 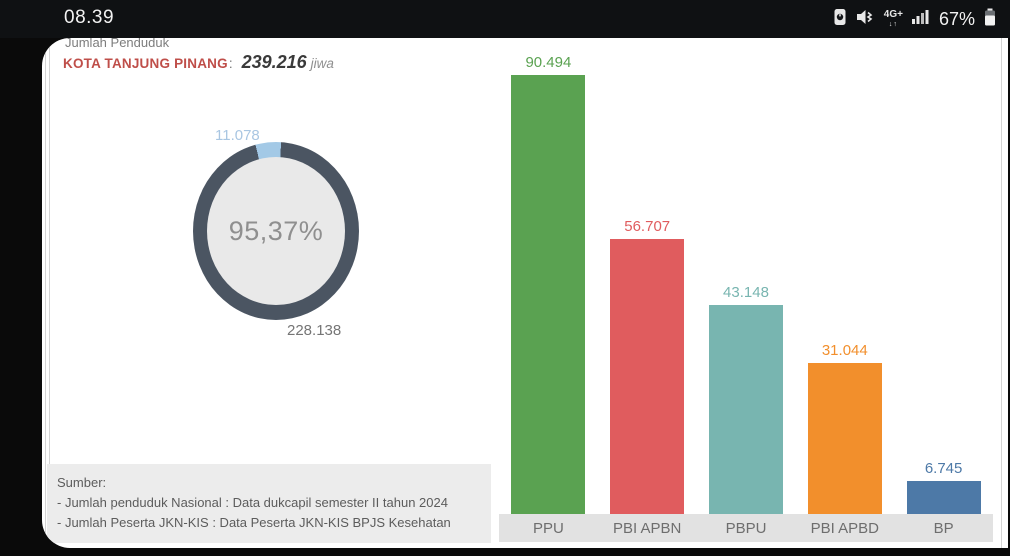 What do you see at coordinates (990, 19) in the screenshot?
I see `battery-icon` at bounding box center [990, 19].